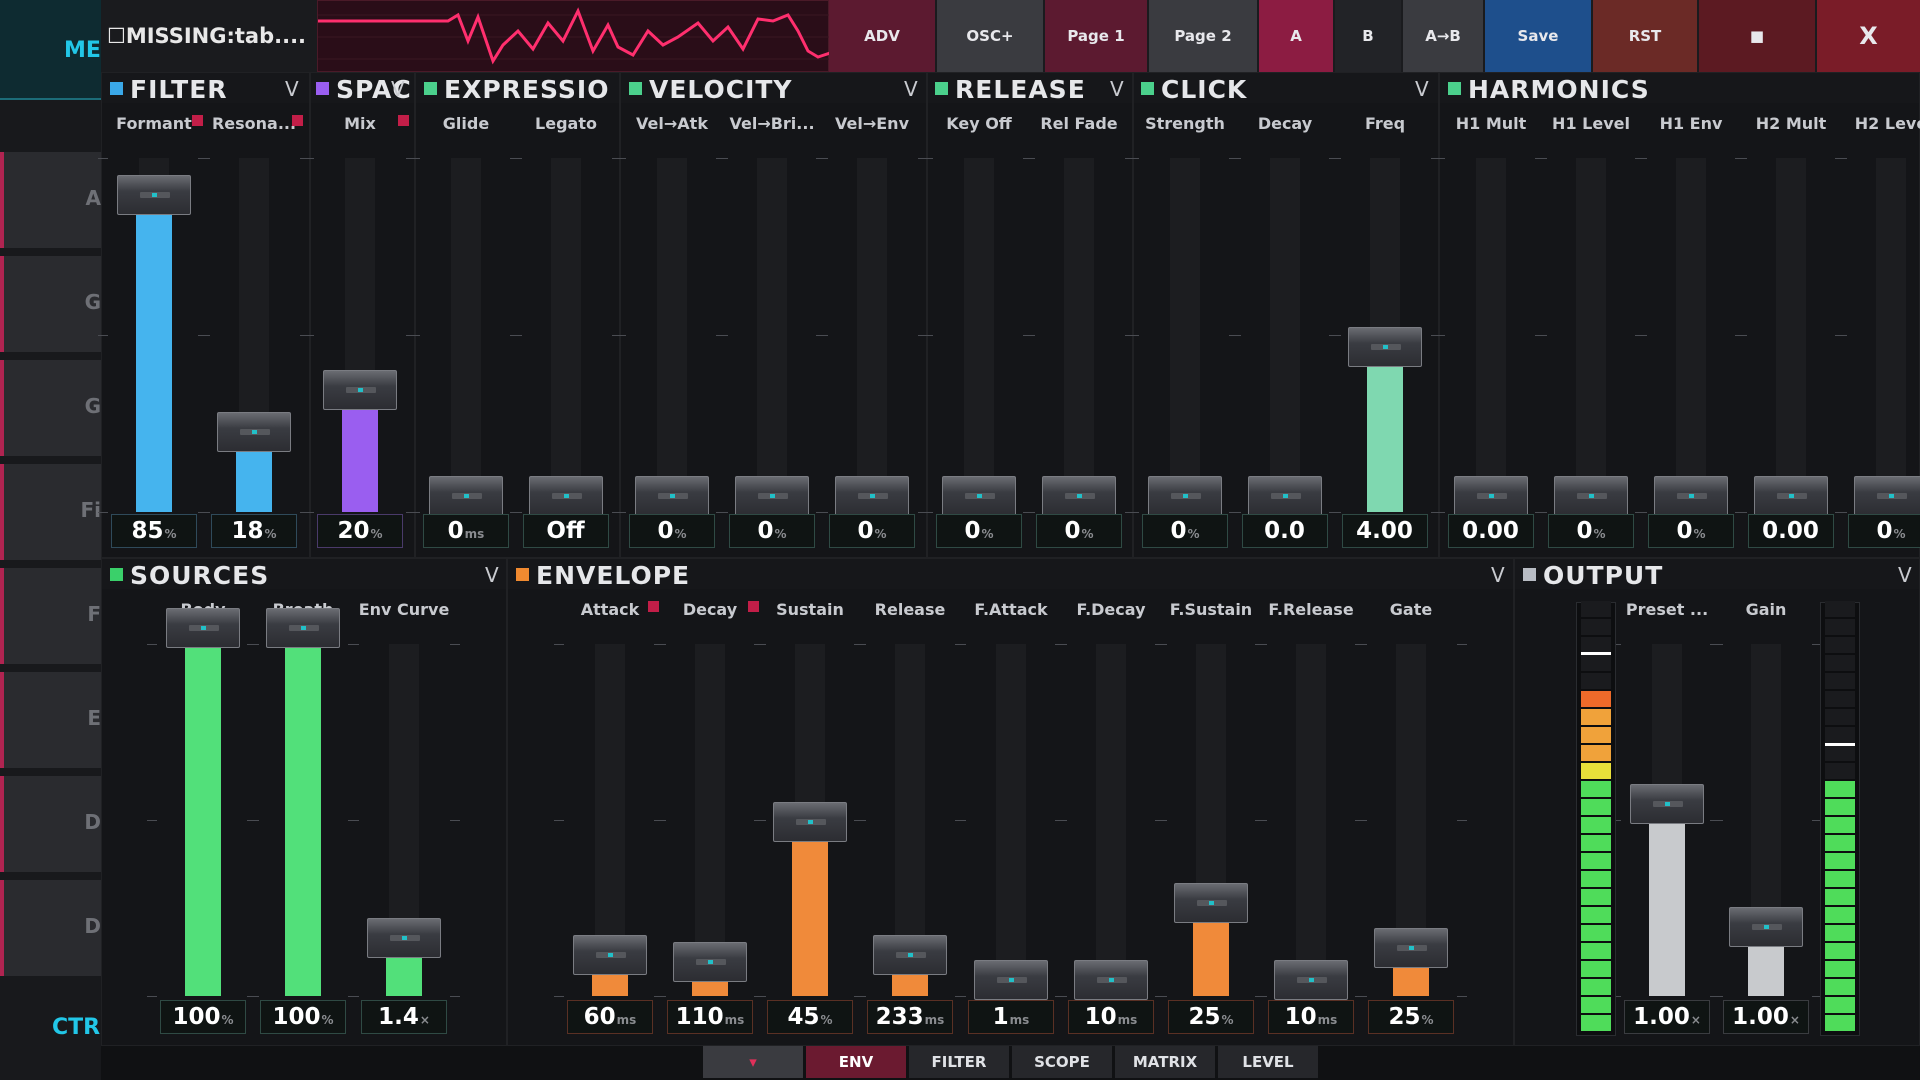 The image size is (1920, 1080). What do you see at coordinates (360, 531) in the screenshot?
I see `slider-value-box: 20%` at bounding box center [360, 531].